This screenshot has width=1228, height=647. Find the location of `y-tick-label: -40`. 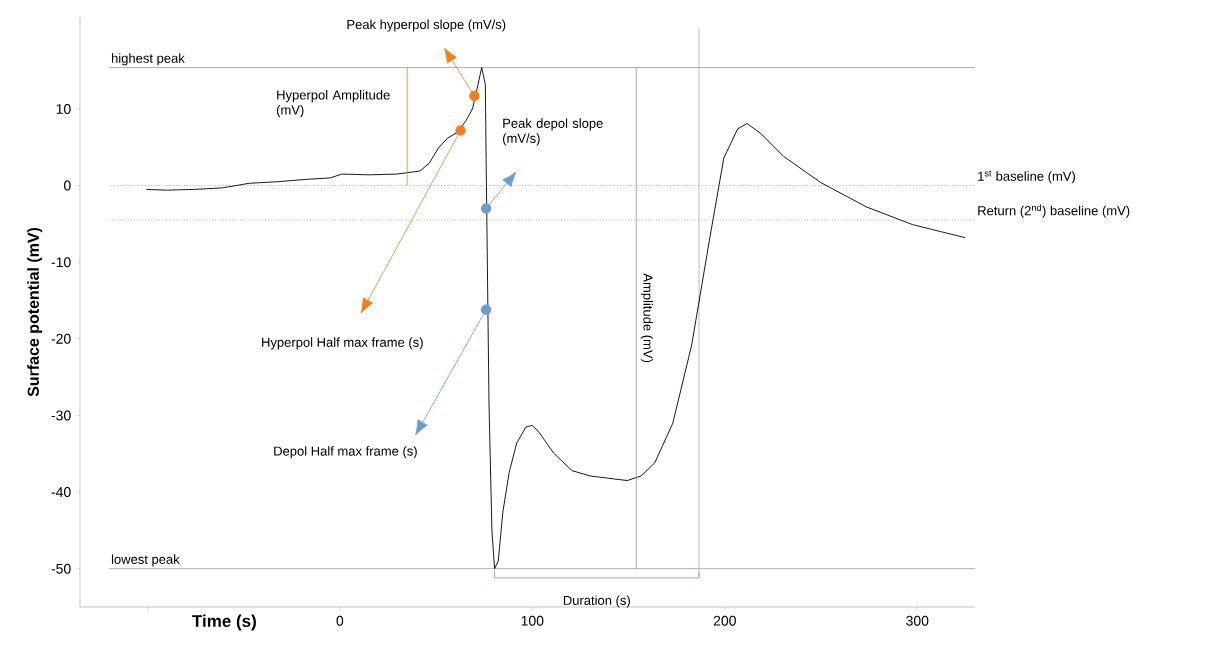

y-tick-label: -40 is located at coordinates (61, 492).